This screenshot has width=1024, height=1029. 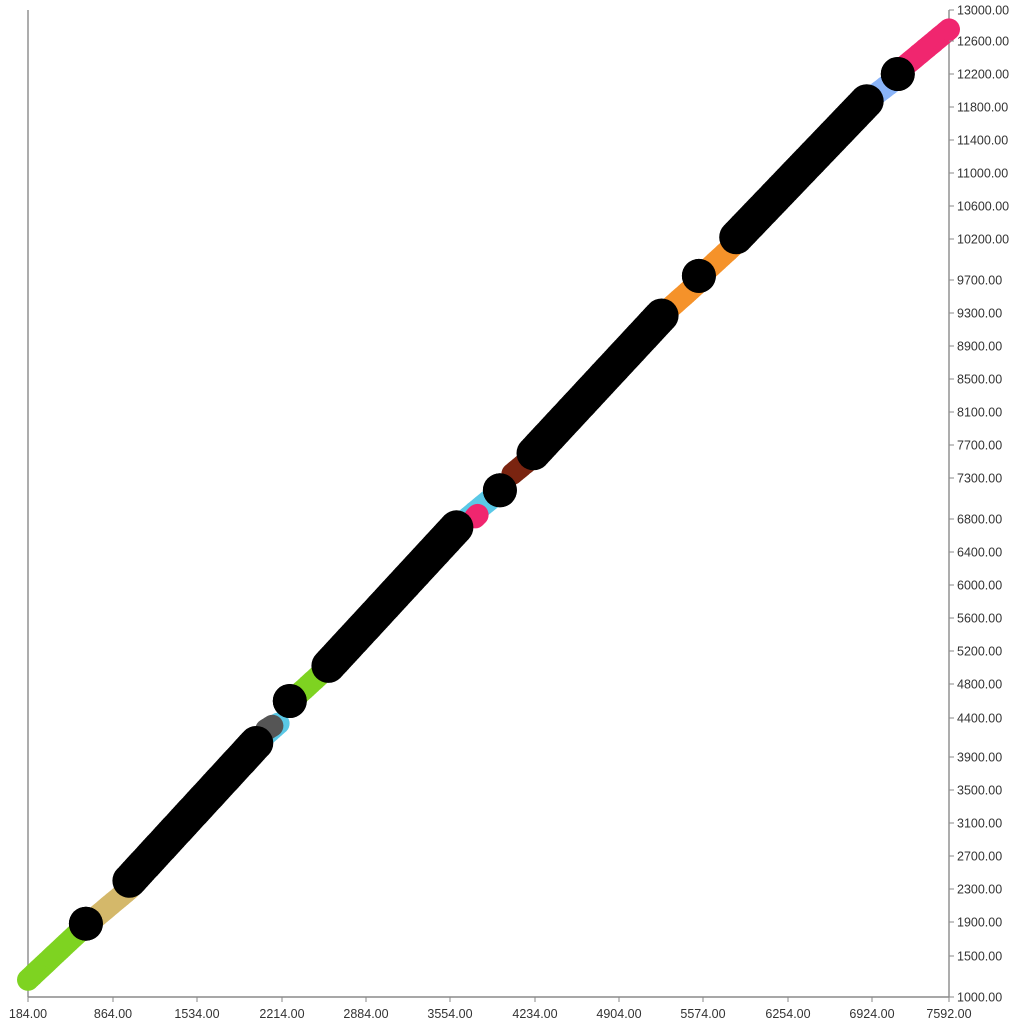 I want to click on y-tick-label: 1900.00, so click(x=979, y=923).